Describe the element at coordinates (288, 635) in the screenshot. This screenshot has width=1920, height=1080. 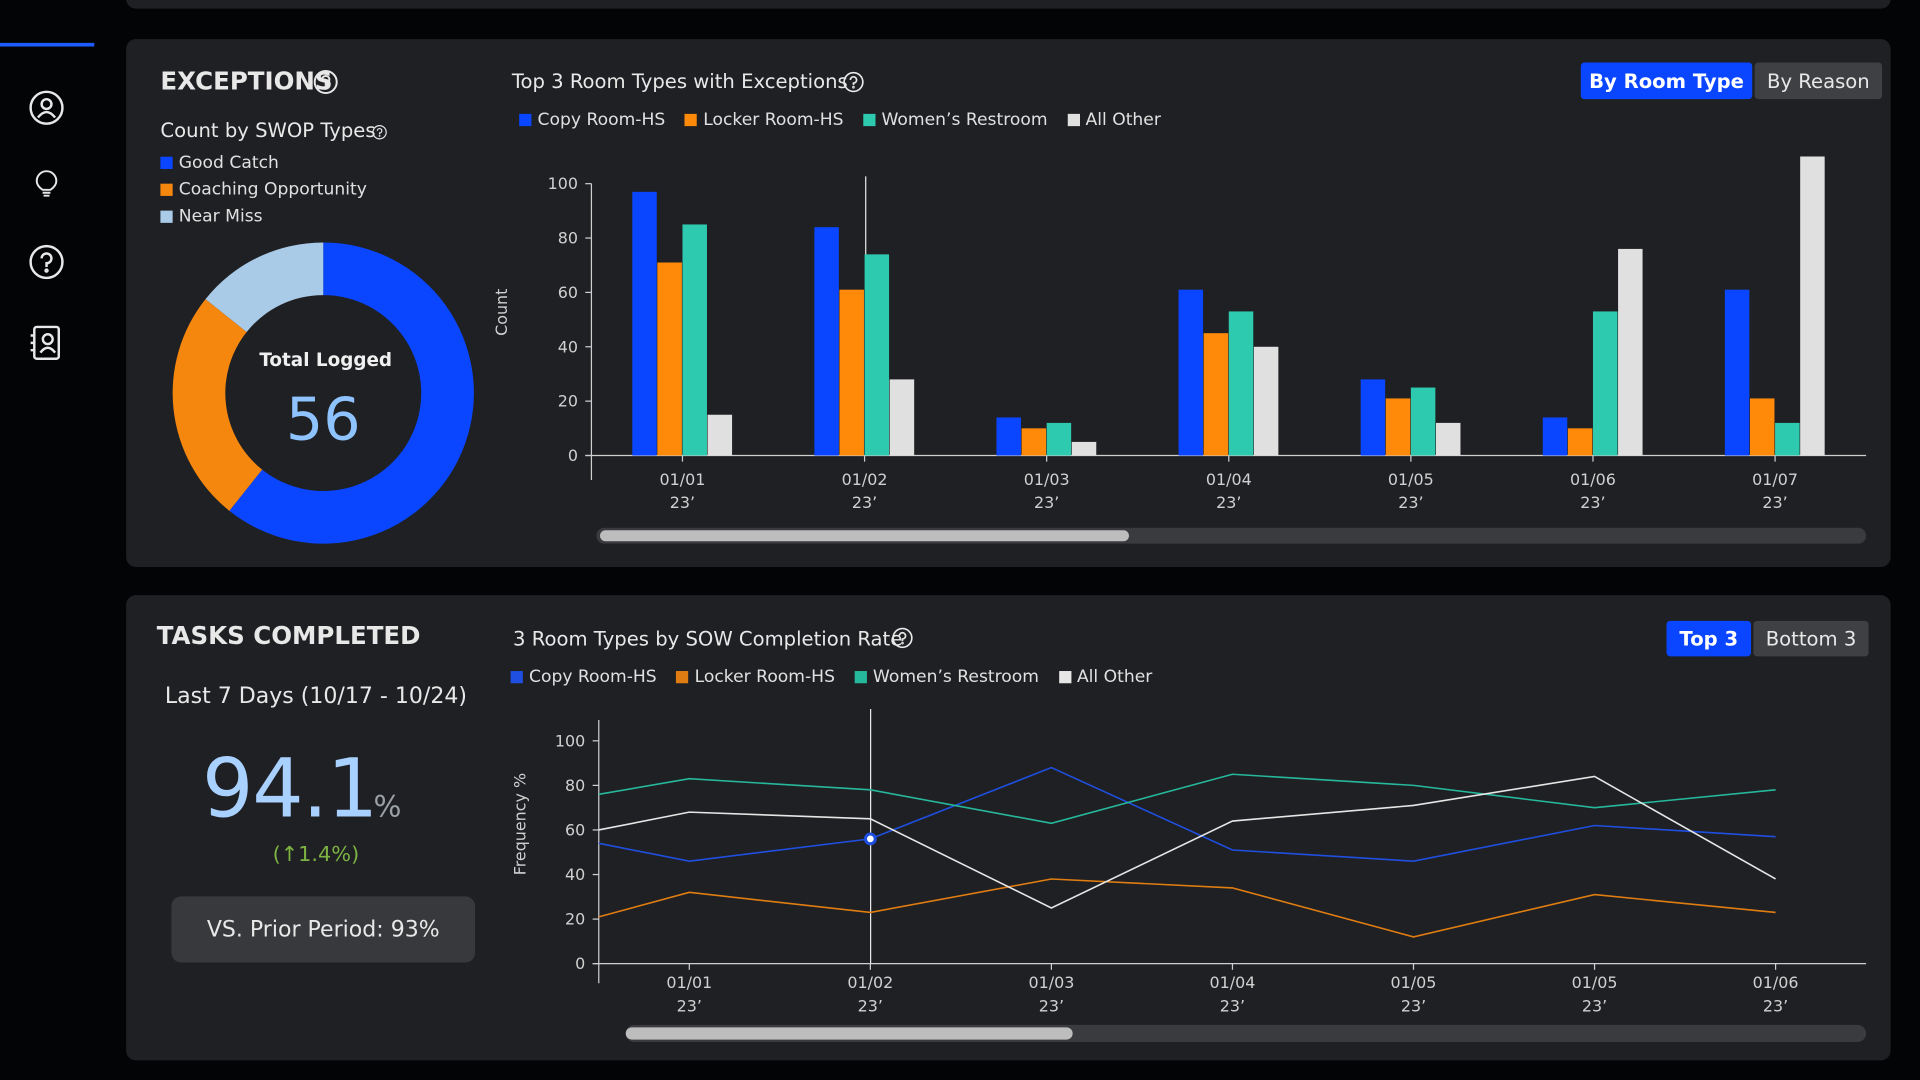
I see `section-title: TASKS COMPLETED` at that location.